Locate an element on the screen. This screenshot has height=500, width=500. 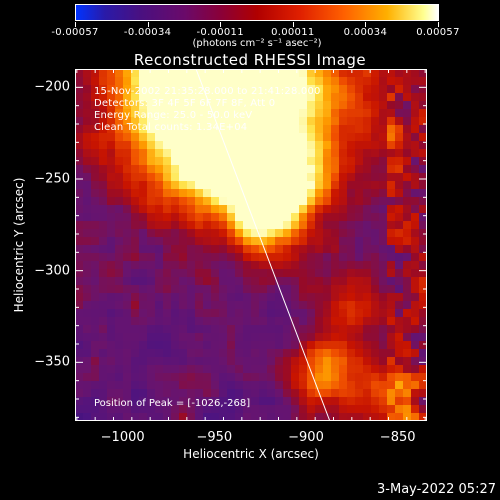
colorbar-tick-label: 0.00011 is located at coordinates (293, 32).